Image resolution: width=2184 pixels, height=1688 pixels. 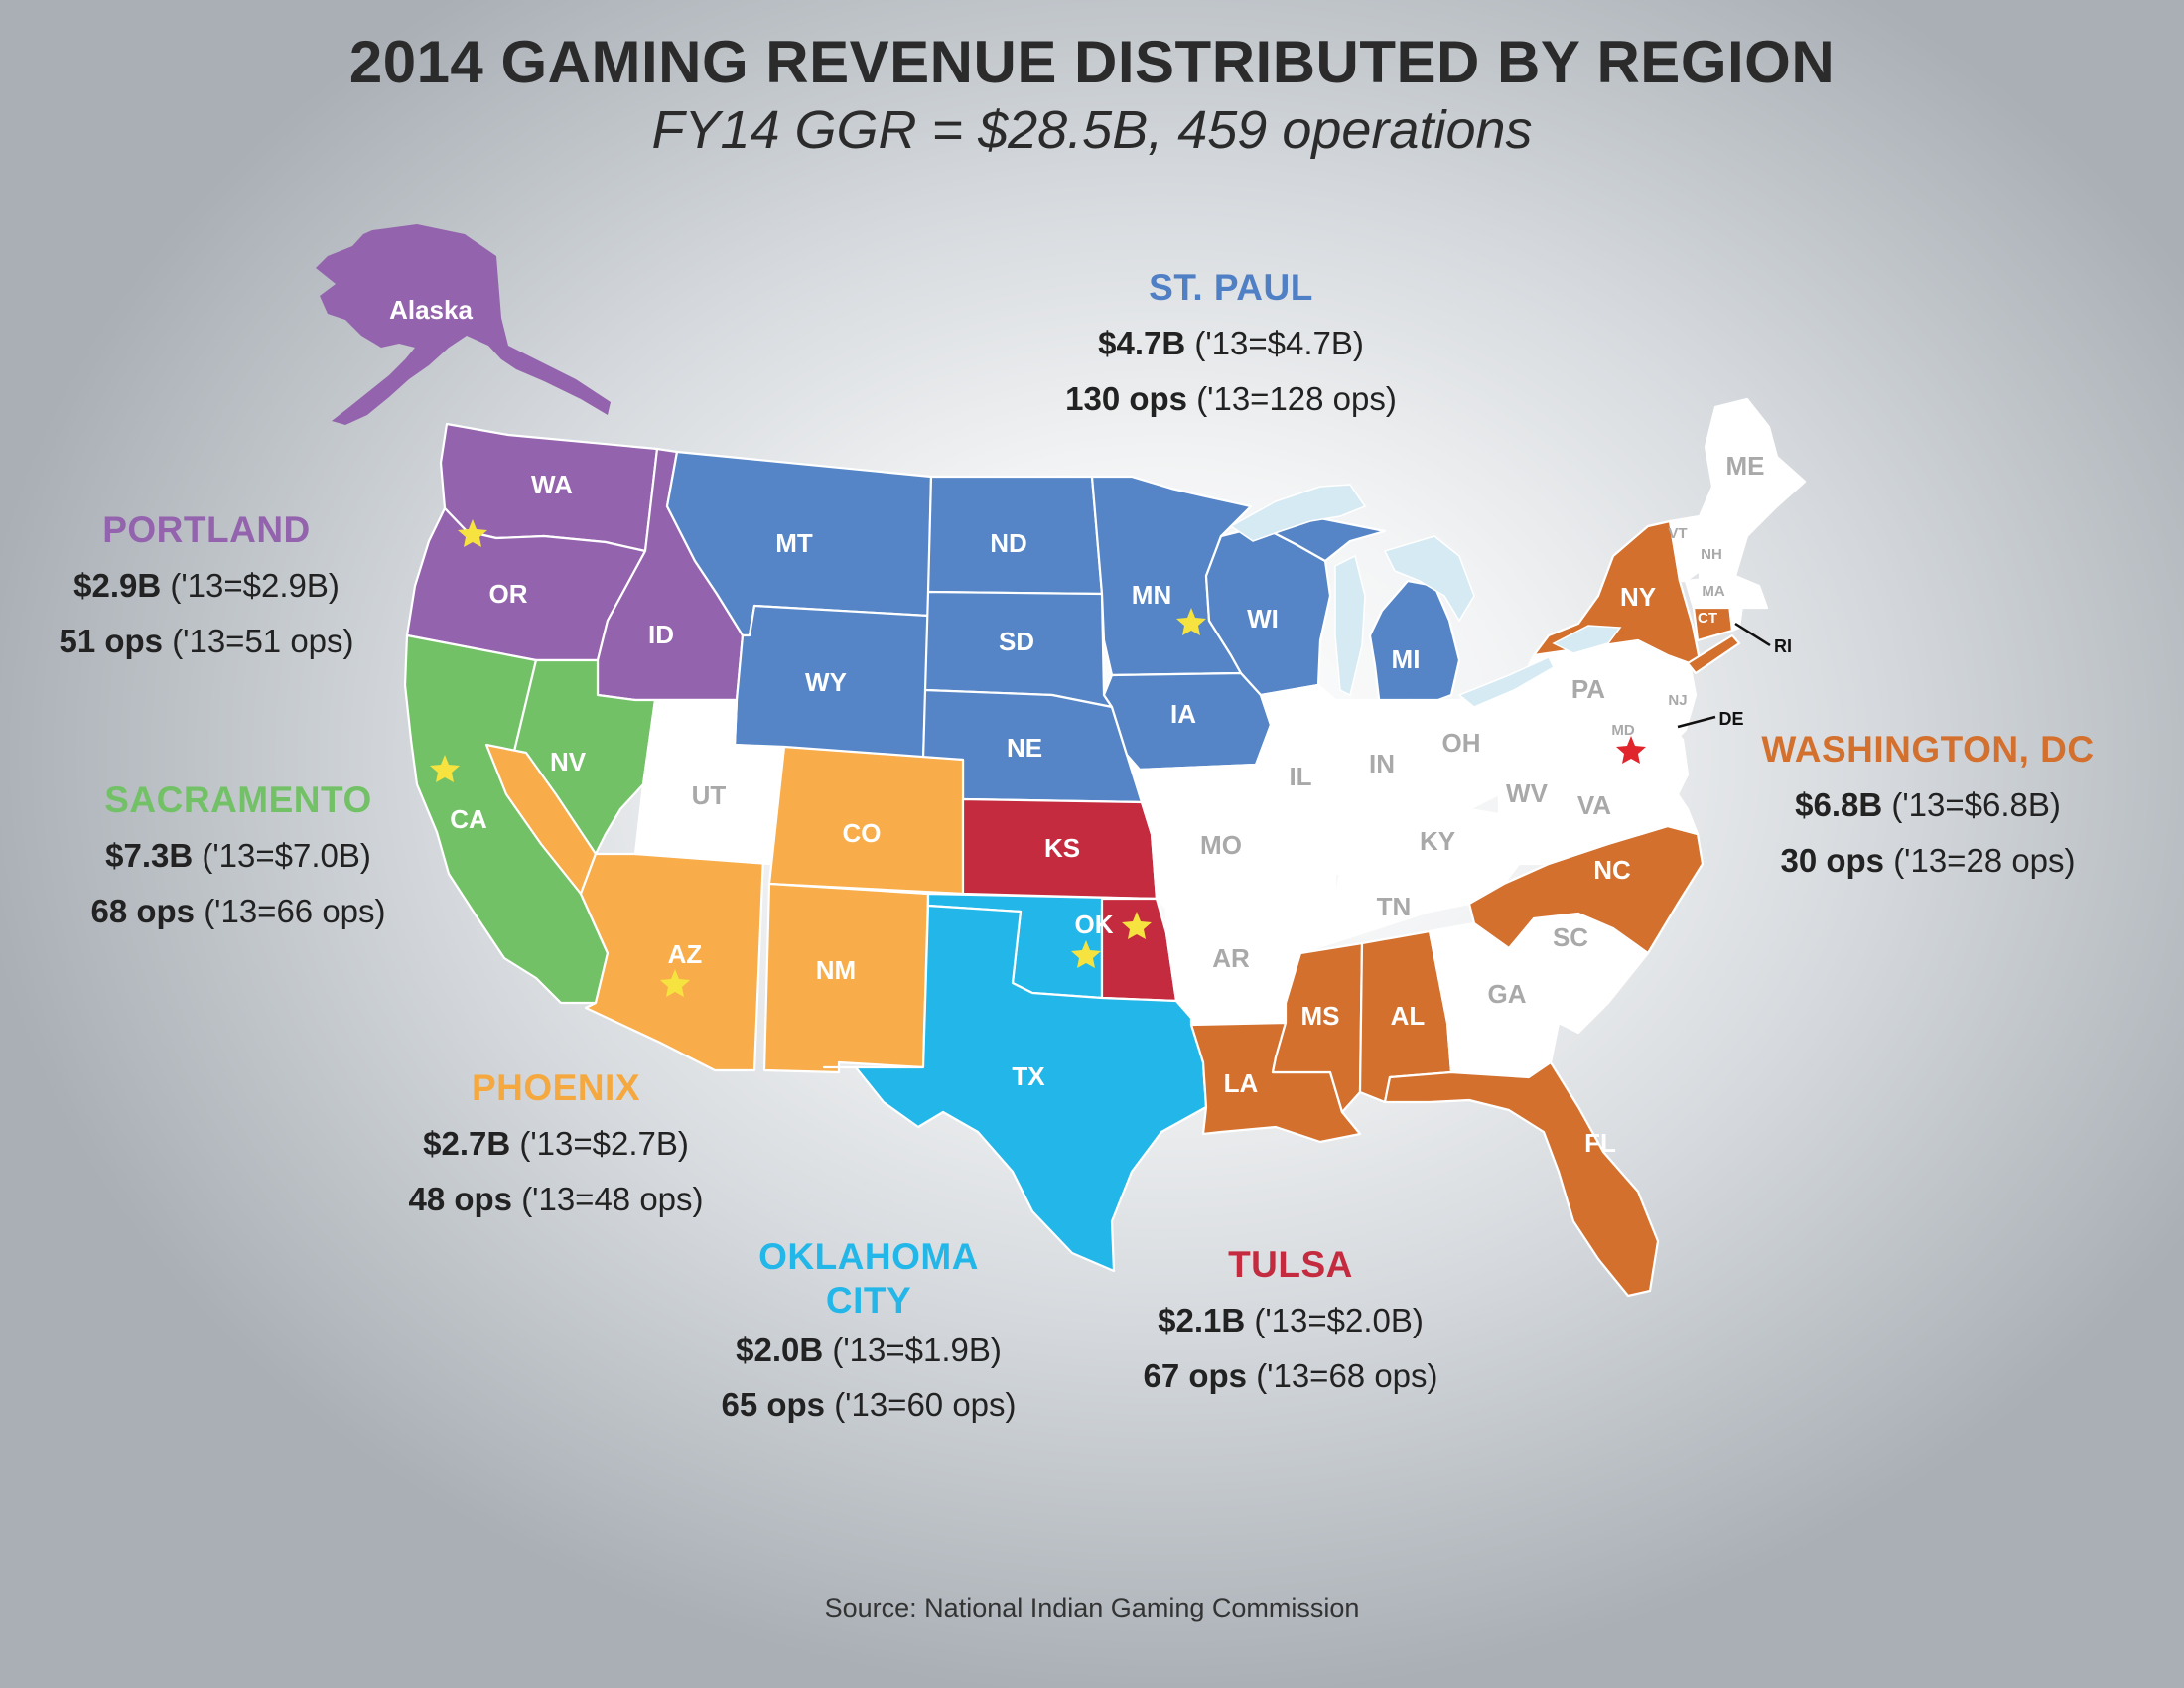 I want to click on region-ops-prior: ('13=28 ops), so click(x=1984, y=860).